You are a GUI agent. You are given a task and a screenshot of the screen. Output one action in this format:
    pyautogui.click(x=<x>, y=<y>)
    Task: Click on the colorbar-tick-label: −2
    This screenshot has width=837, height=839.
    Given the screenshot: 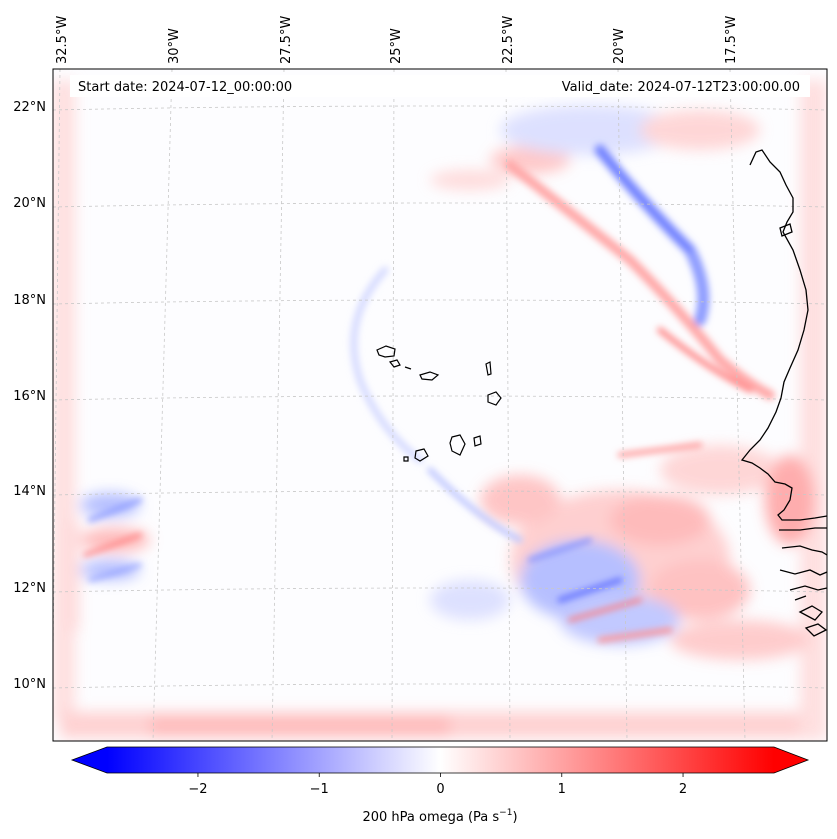 What is the action you would take?
    pyautogui.click(x=197, y=789)
    